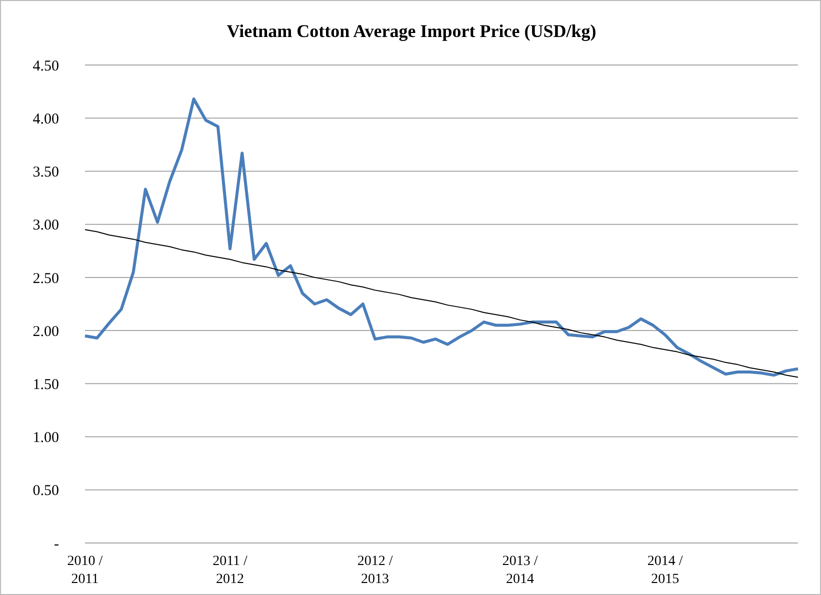  What do you see at coordinates (45, 491) in the screenshot?
I see `y-tick-label: 0.50` at bounding box center [45, 491].